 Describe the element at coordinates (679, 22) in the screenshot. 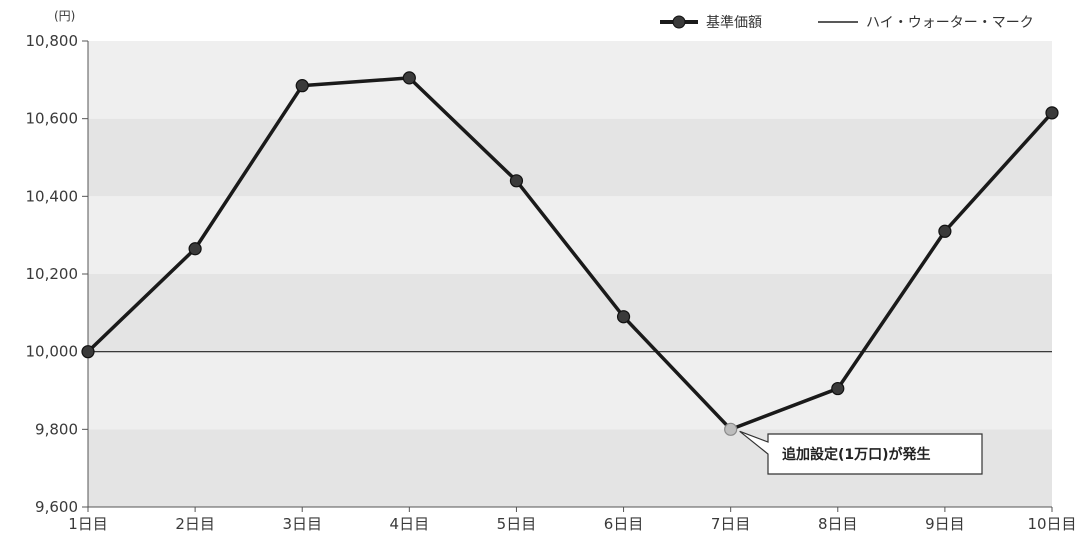

I see `legend-series-marker` at that location.